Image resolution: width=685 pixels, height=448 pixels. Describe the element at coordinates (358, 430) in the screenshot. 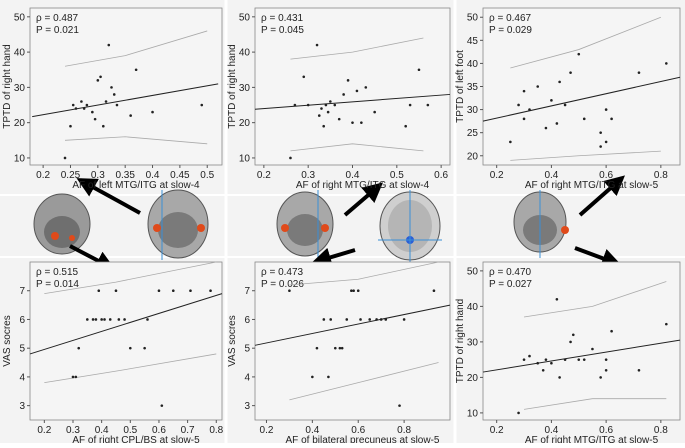

I see `x-tick-label: 0.6` at that location.